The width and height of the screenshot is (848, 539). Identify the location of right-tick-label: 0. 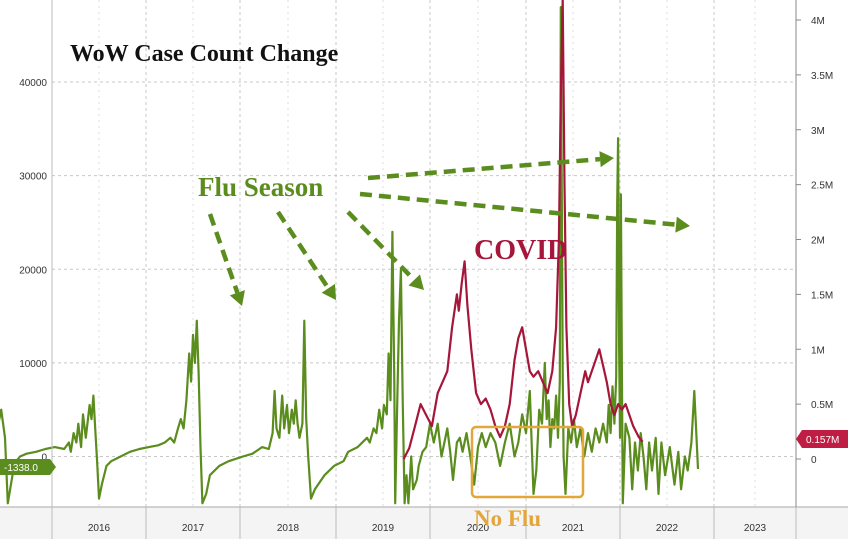
(814, 460).